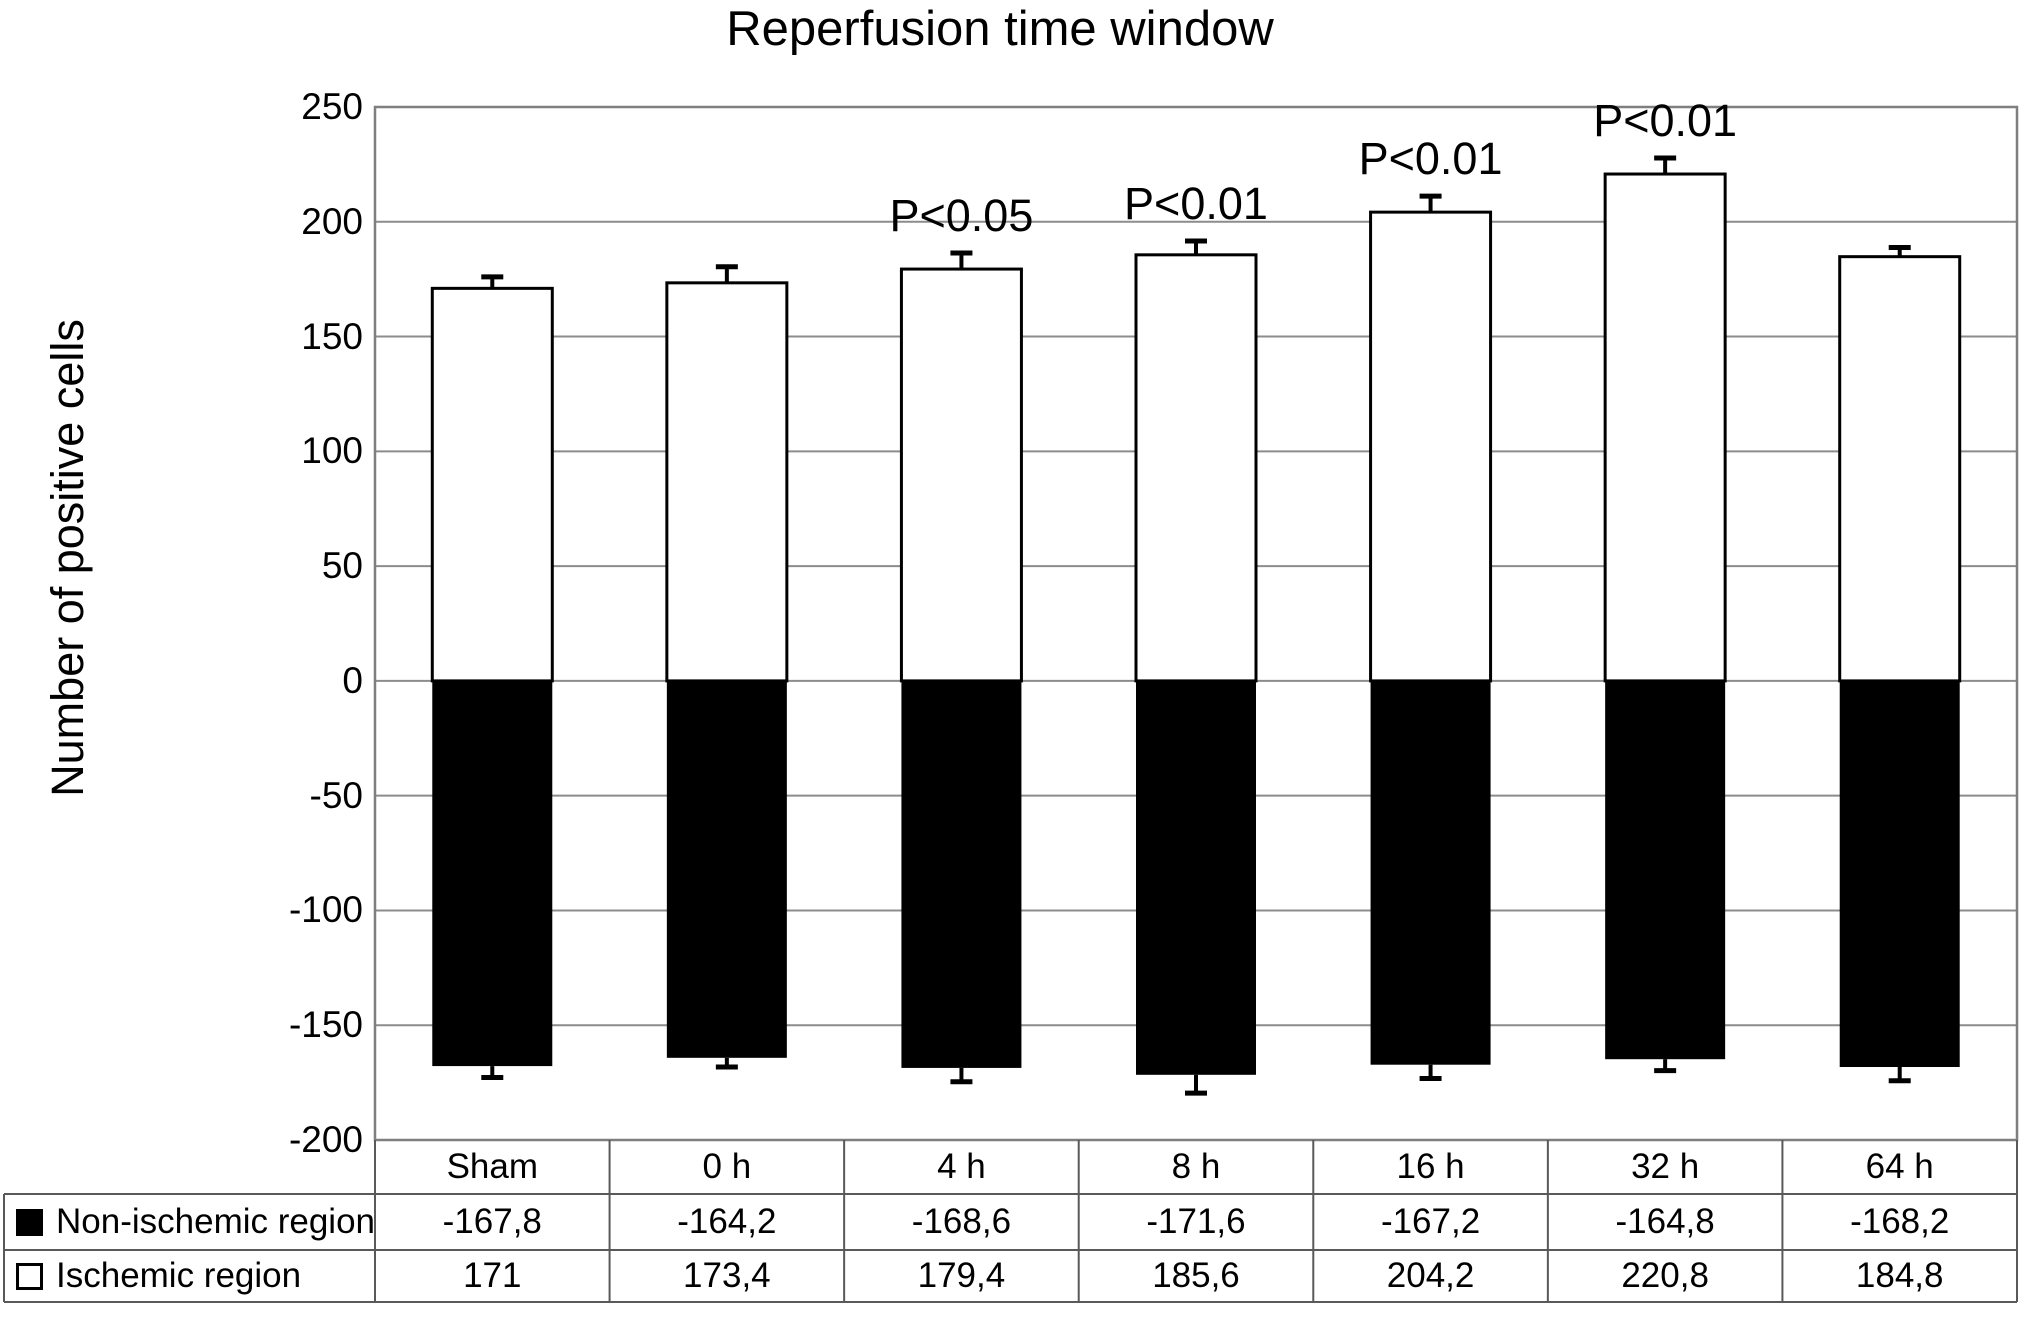  I want to click on chart-title: Reperfusion time window, so click(1000, 29).